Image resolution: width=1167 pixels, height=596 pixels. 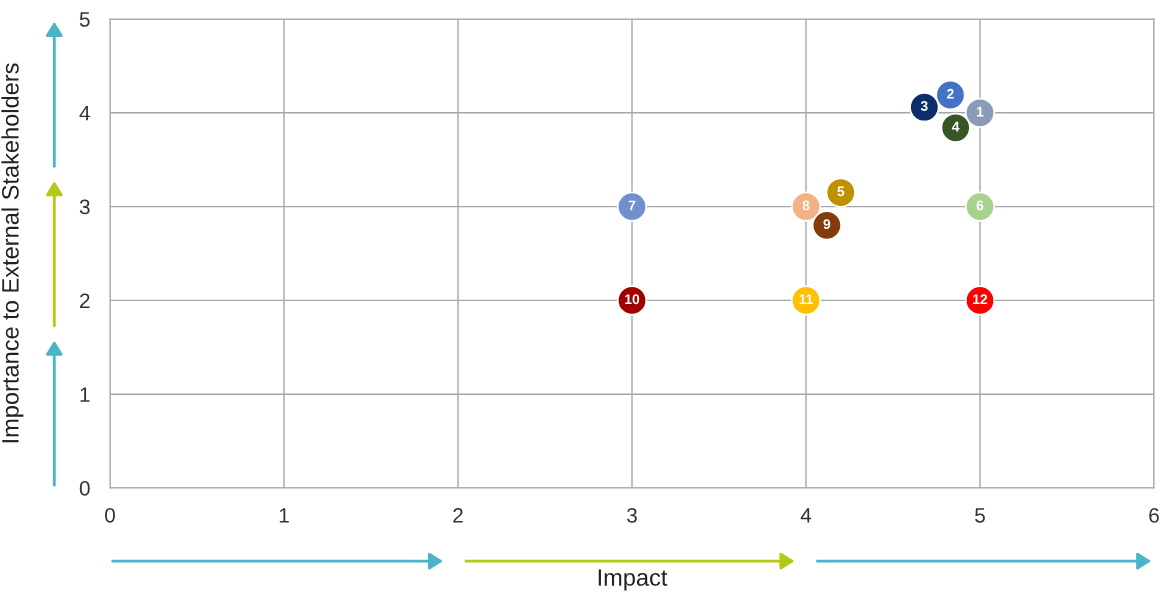 What do you see at coordinates (980, 515) in the screenshot?
I see `x-tick-label: 5` at bounding box center [980, 515].